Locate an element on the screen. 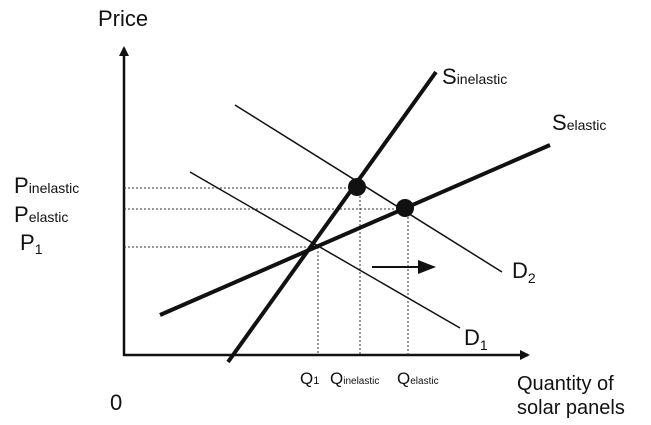 The height and width of the screenshot is (425, 651). price-label: Pinelastic is located at coordinates (46, 185).